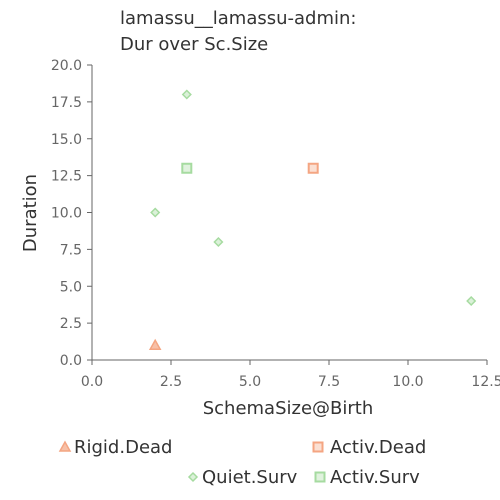 The height and width of the screenshot is (500, 500). What do you see at coordinates (66, 66) in the screenshot?
I see `y-tick-label: 20.0` at bounding box center [66, 66].